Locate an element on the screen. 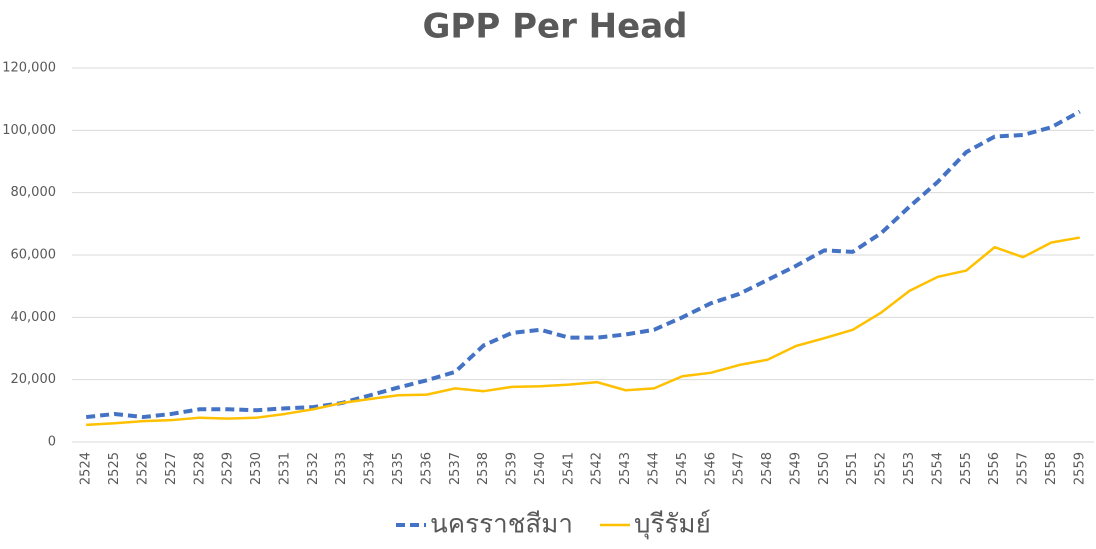  x-tick-label: 2552 is located at coordinates (881, 468).